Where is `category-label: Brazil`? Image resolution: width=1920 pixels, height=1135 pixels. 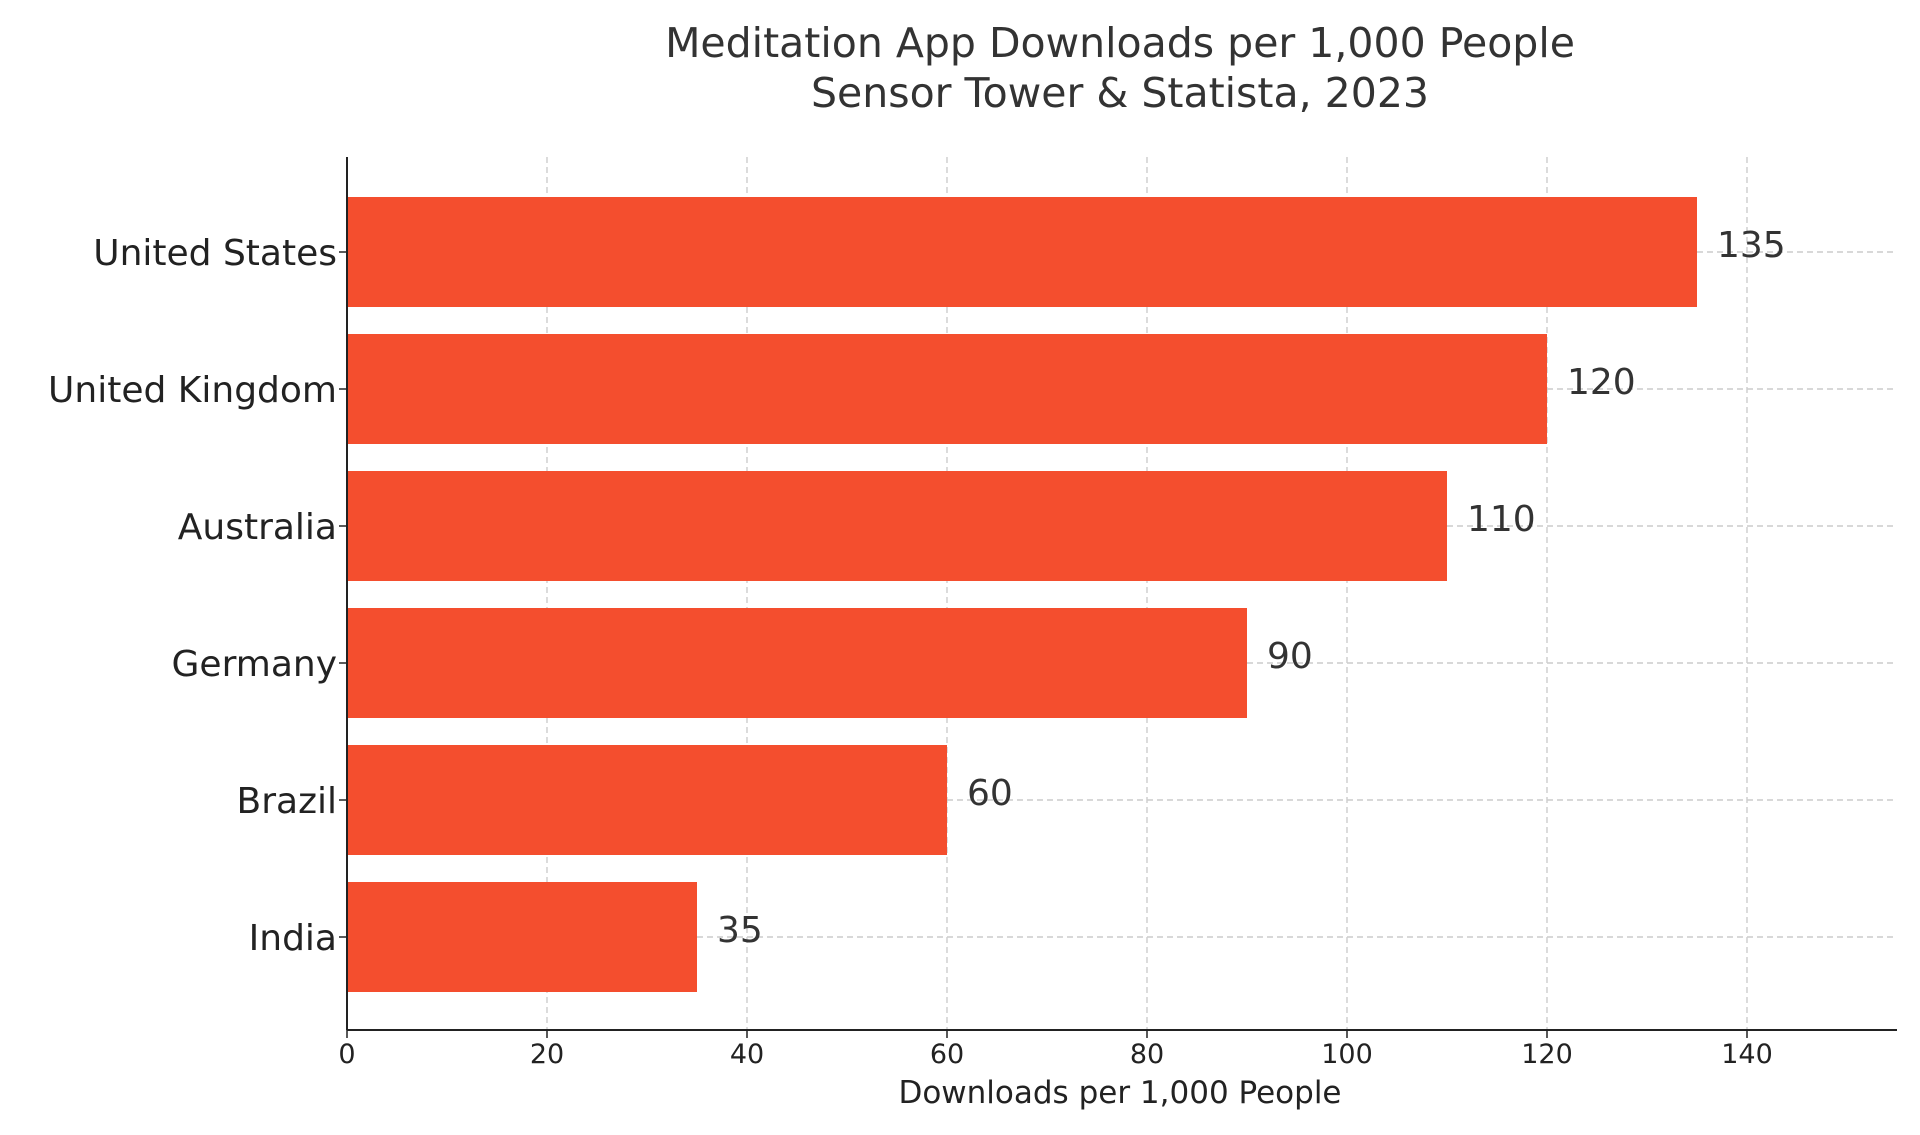
category-label: Brazil is located at coordinates (287, 801).